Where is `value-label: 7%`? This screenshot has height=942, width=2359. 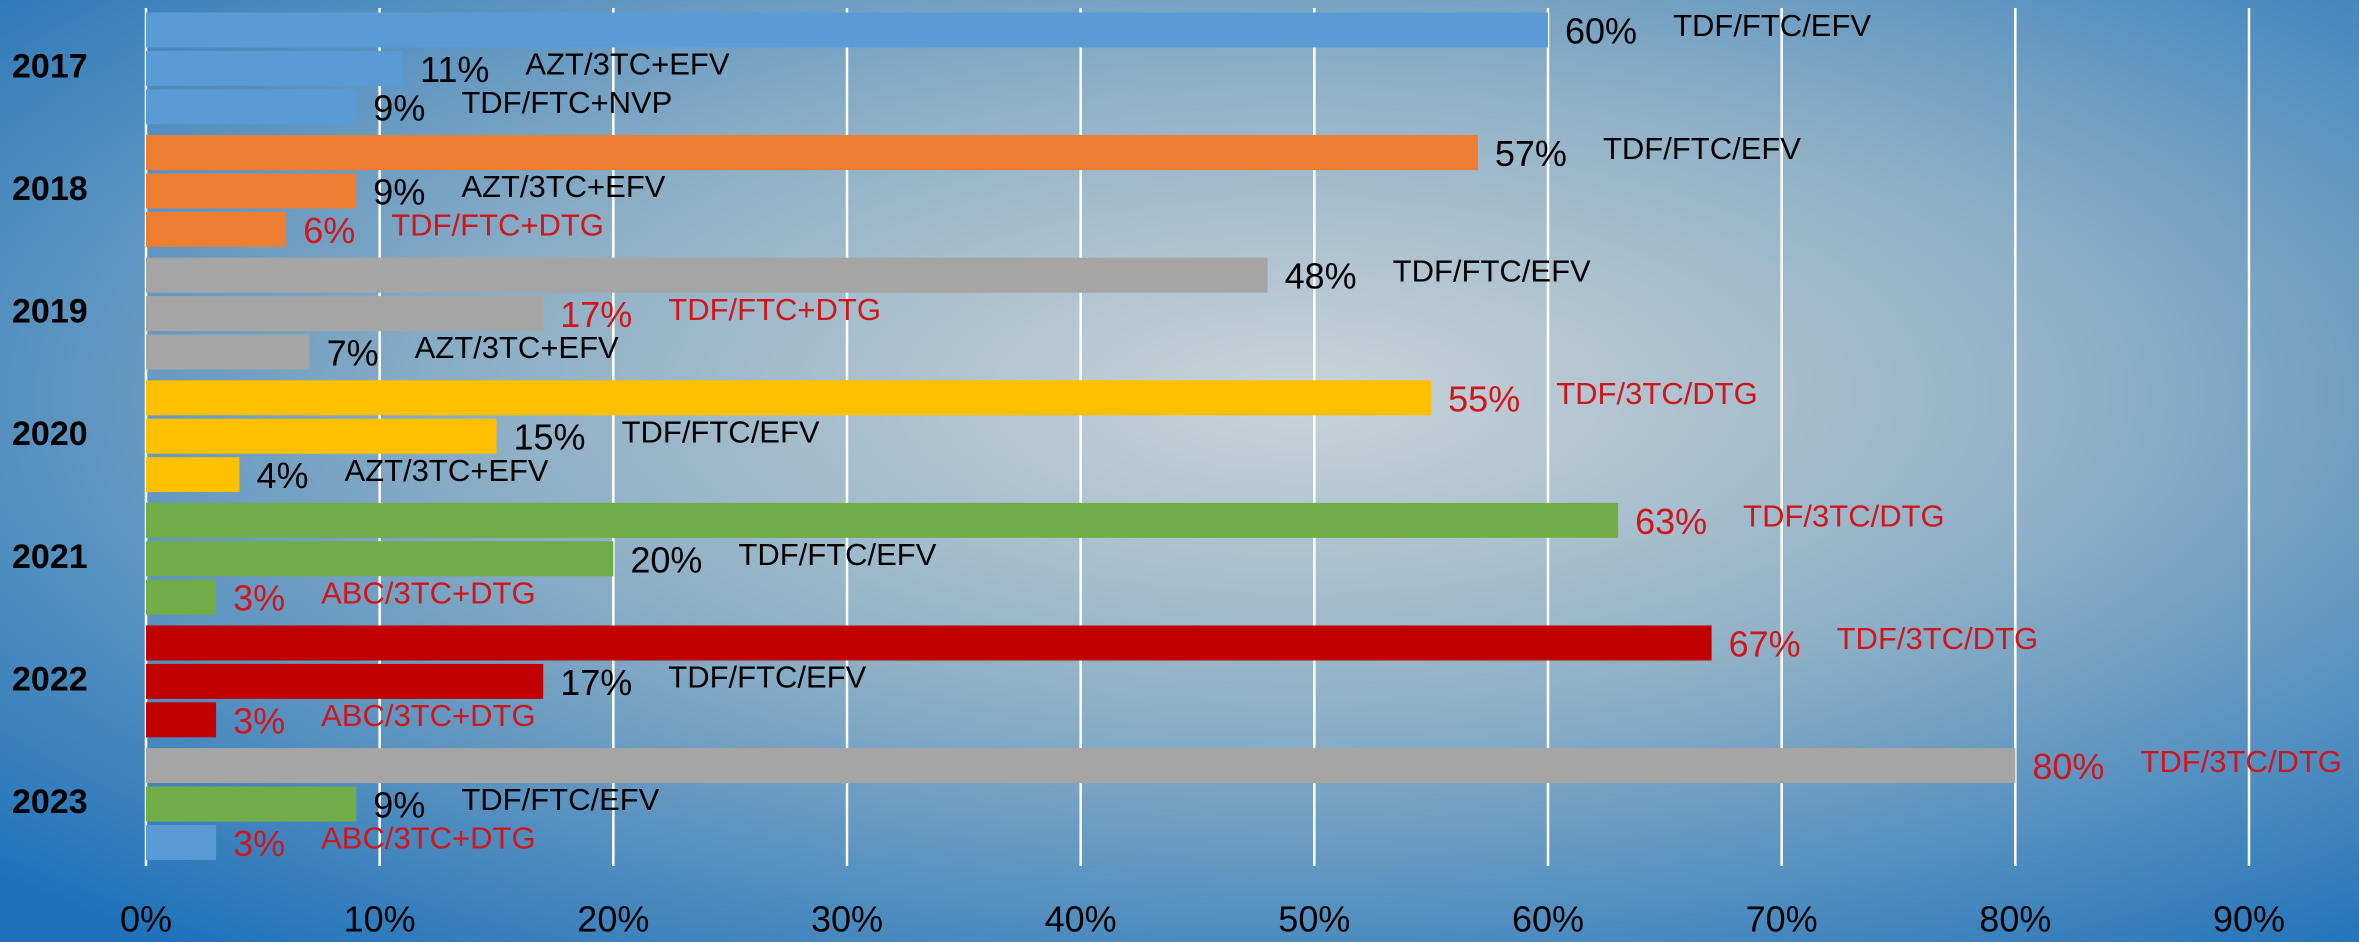
value-label: 7% is located at coordinates (353, 353).